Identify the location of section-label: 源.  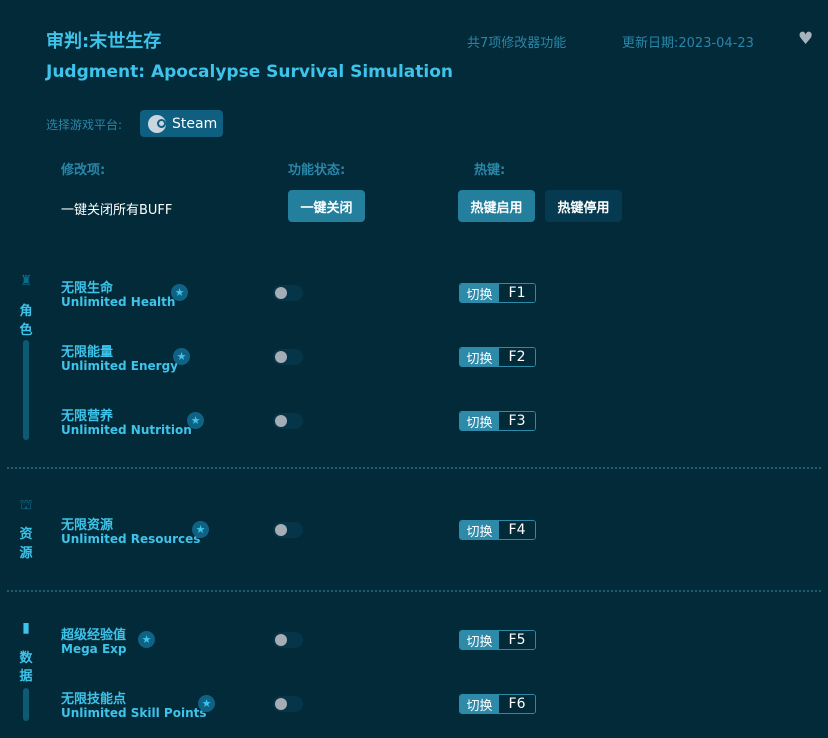
(26, 553).